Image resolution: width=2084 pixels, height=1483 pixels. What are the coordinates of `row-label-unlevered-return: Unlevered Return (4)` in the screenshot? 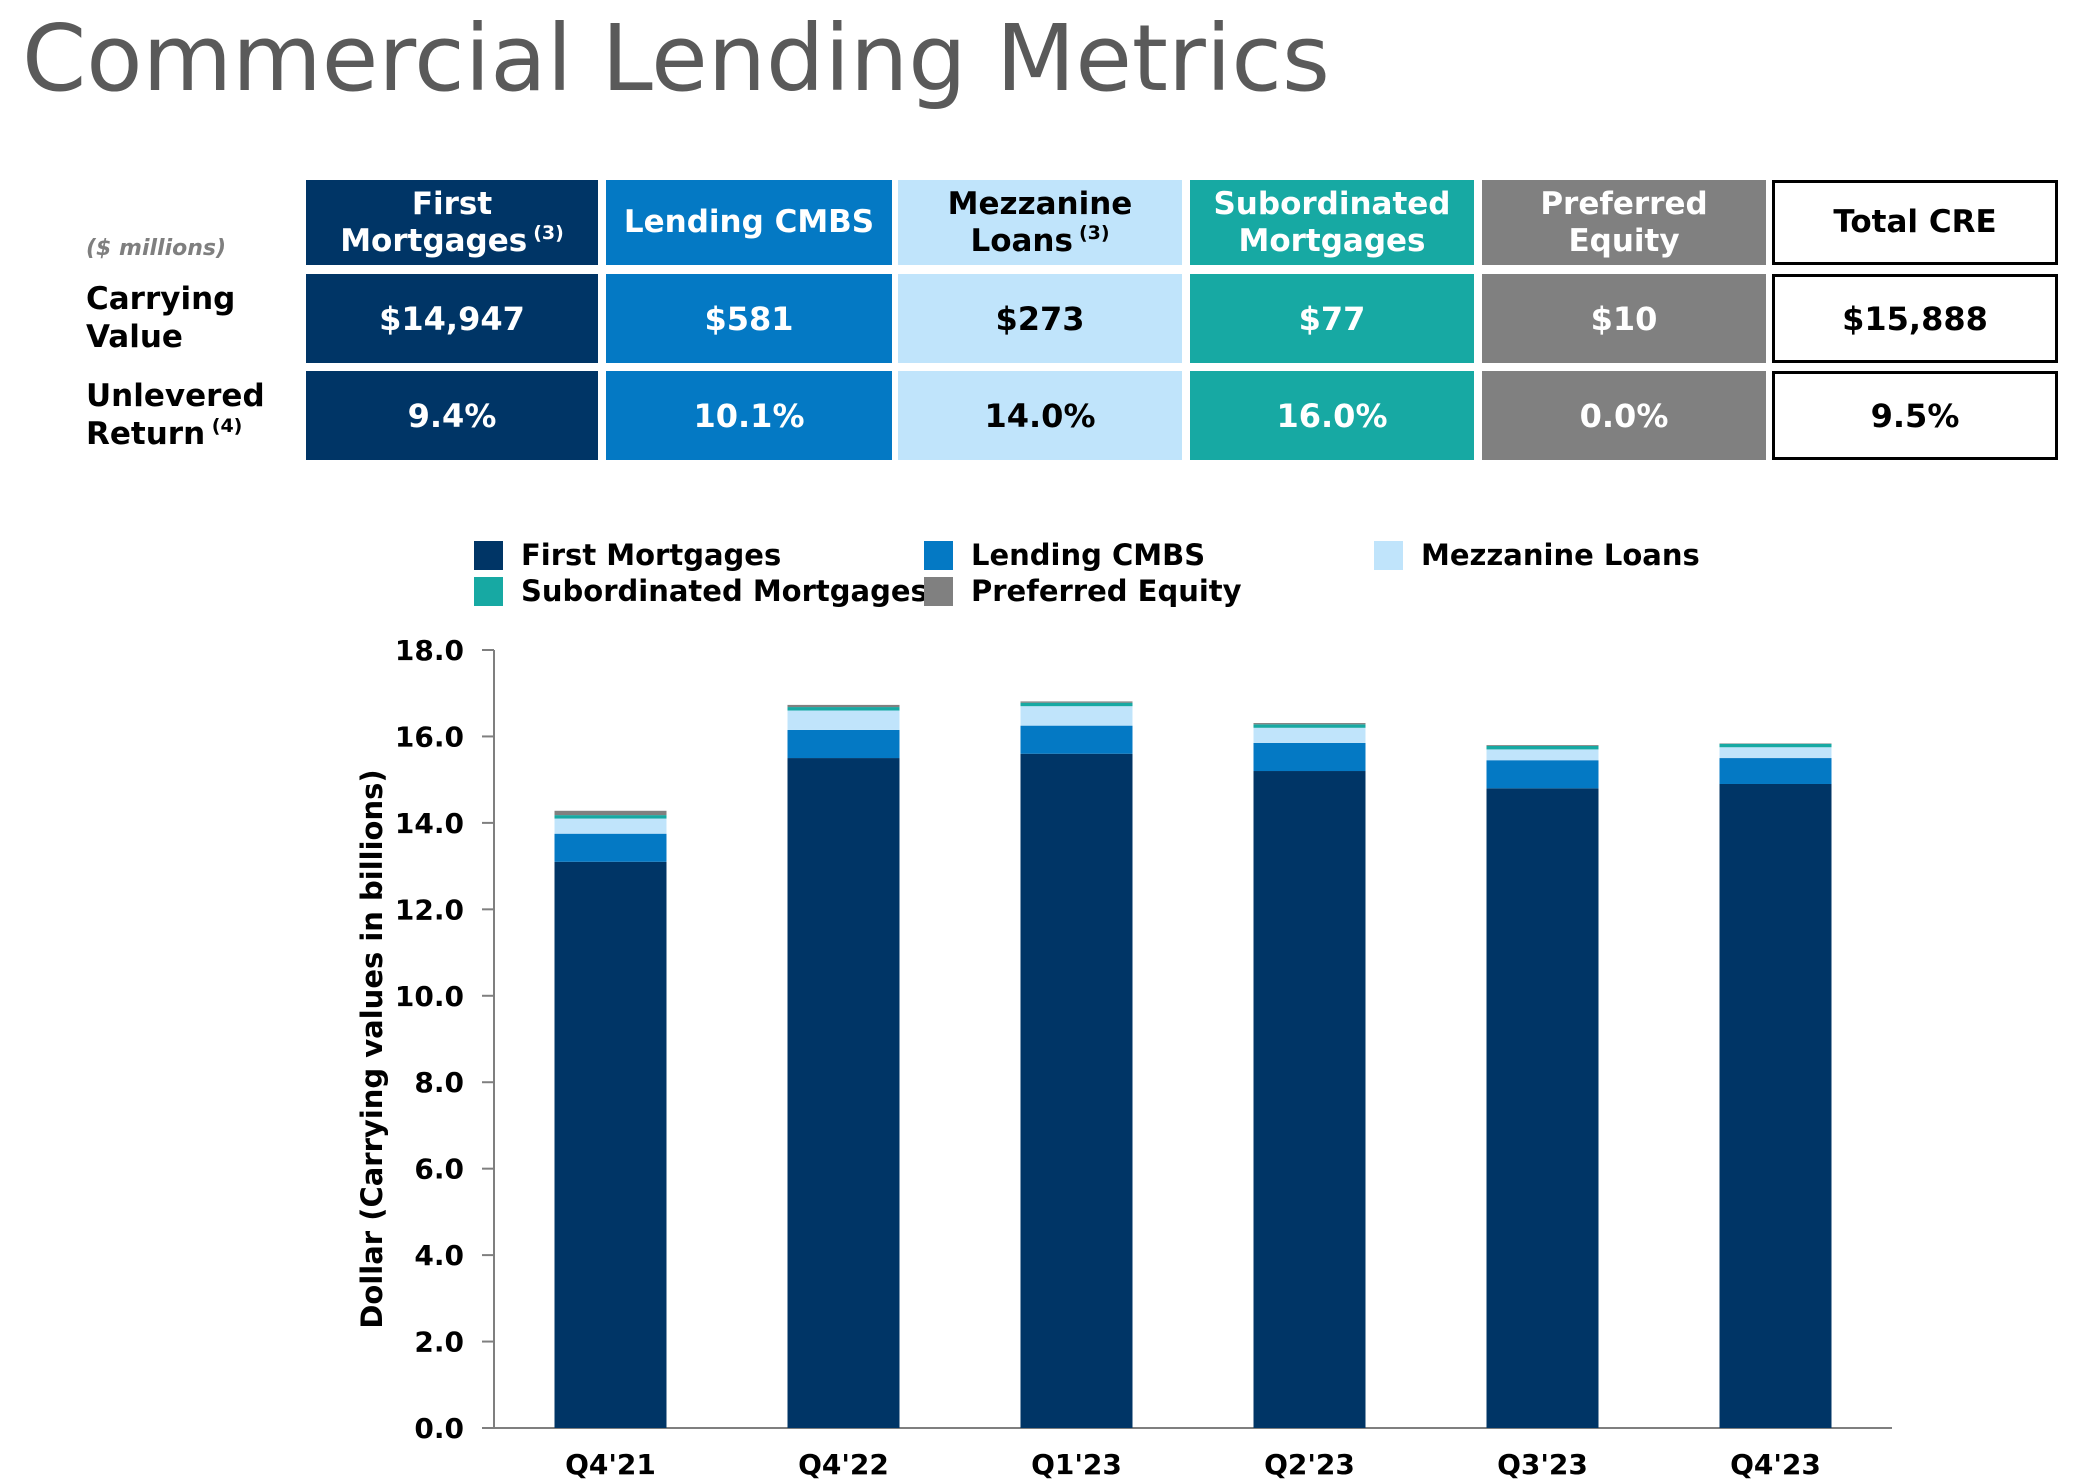 It's located at (175, 415).